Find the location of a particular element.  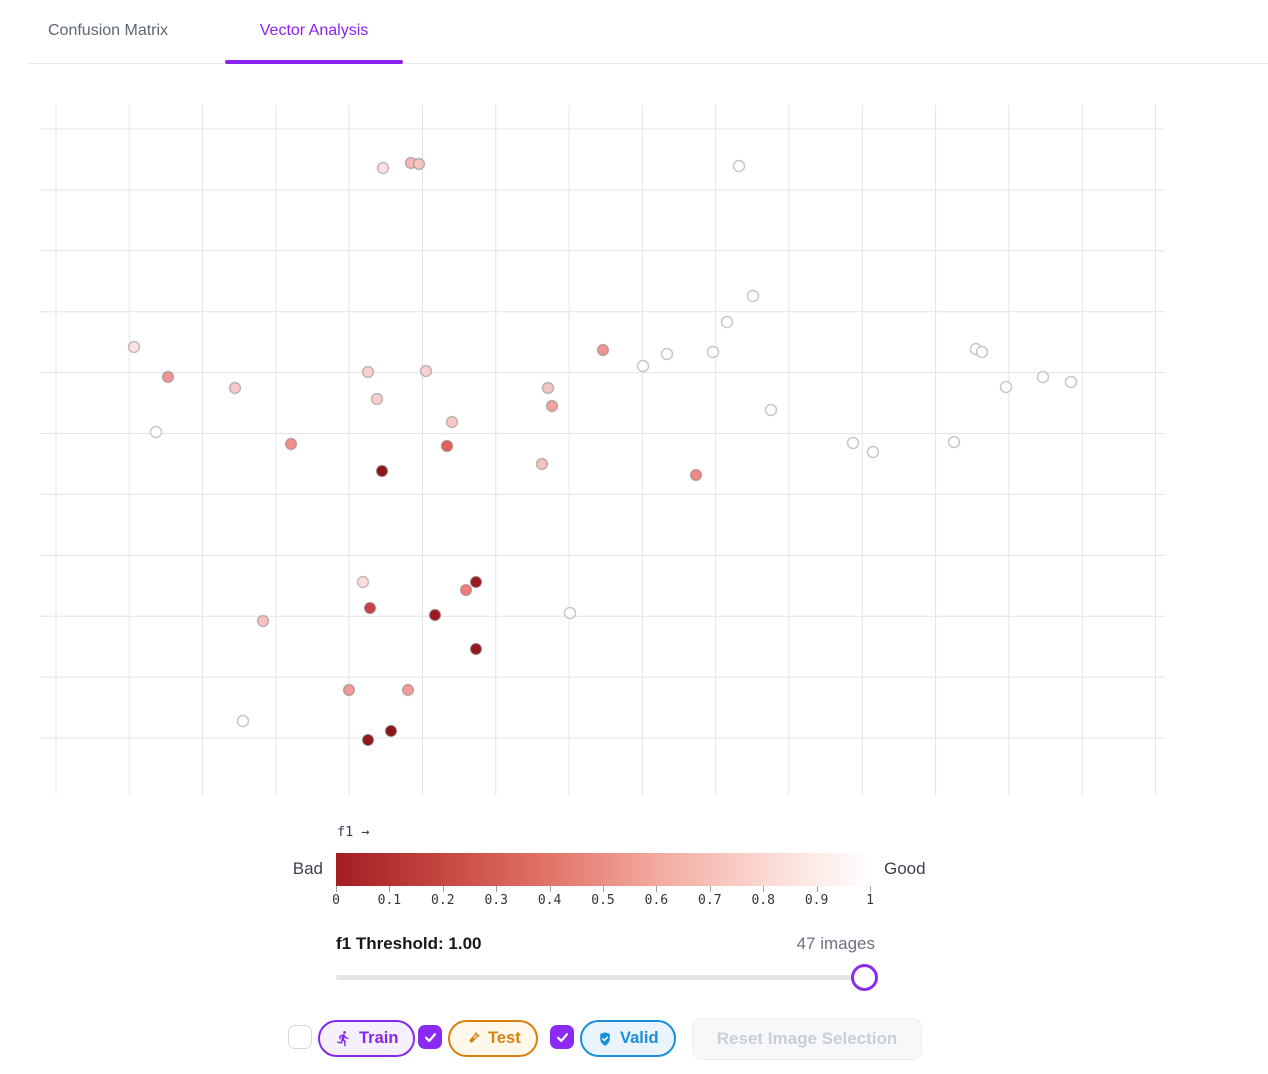

colorbar-tick-label: 1 is located at coordinates (870, 900).